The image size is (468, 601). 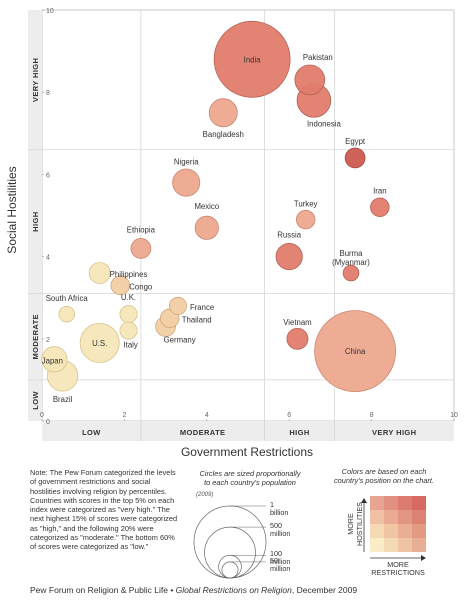 I want to click on bubble-mexico, so click(x=206, y=227).